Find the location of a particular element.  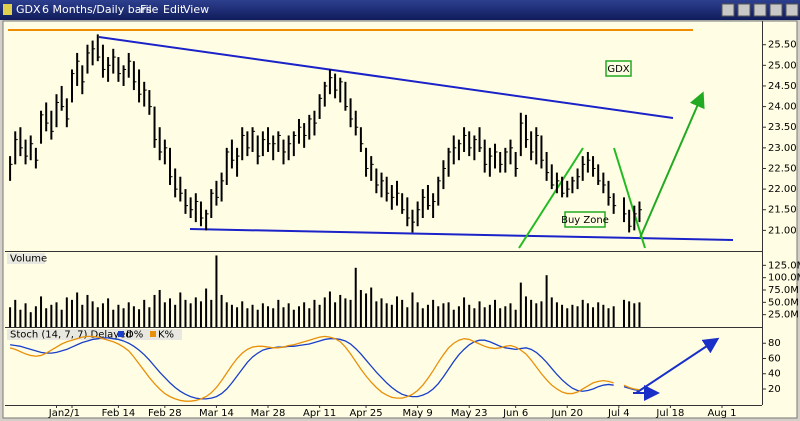

annotation-box is located at coordinates (618, 68).